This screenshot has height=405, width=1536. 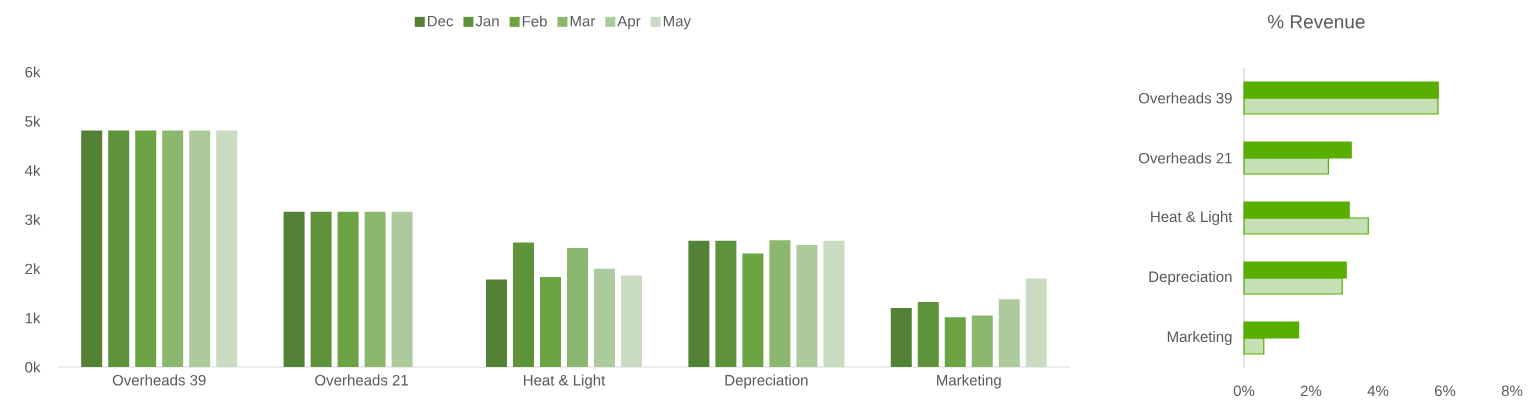 I want to click on y-tick-label: Overheads 39, so click(x=1185, y=98).